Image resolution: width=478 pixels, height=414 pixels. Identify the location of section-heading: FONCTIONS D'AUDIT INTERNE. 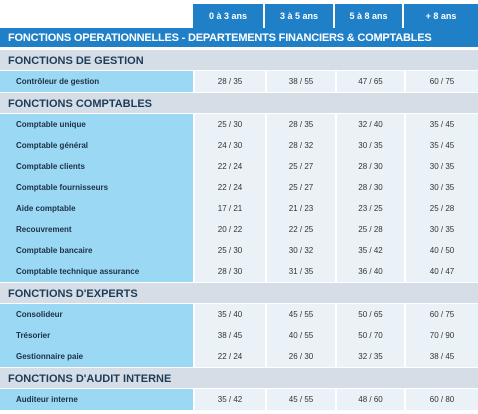
(239, 378).